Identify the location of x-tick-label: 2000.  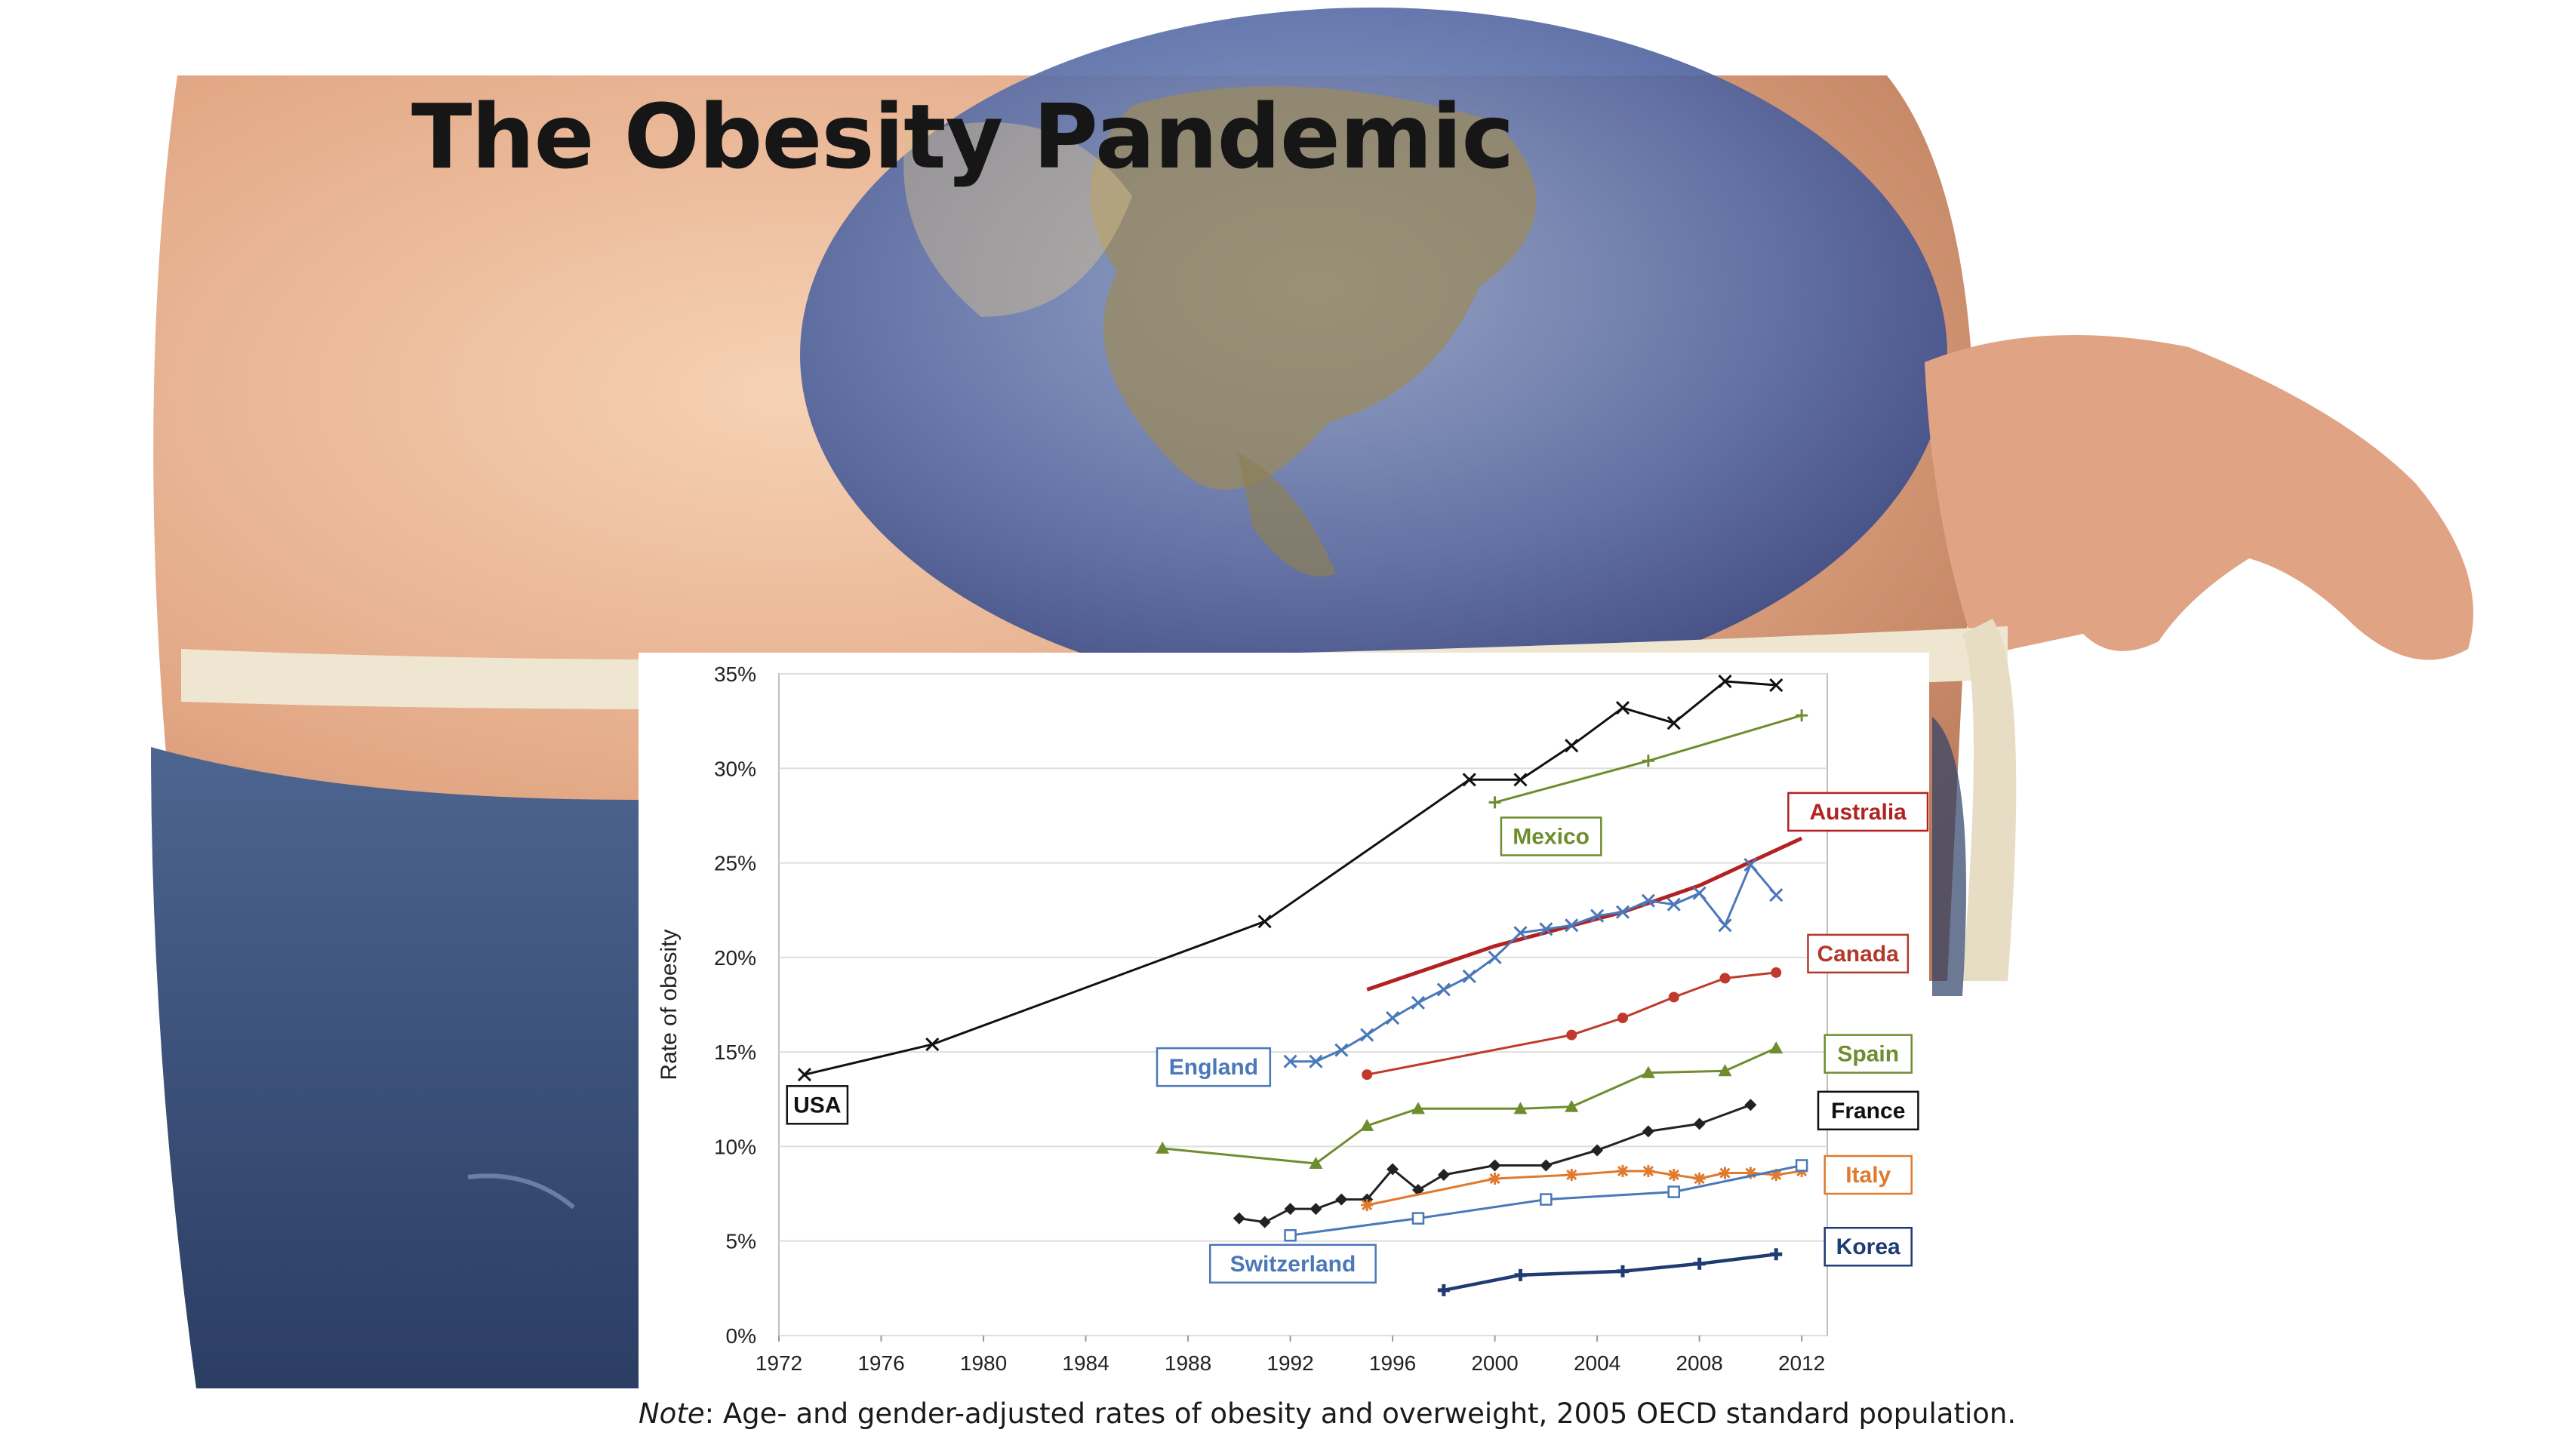
(1494, 1363).